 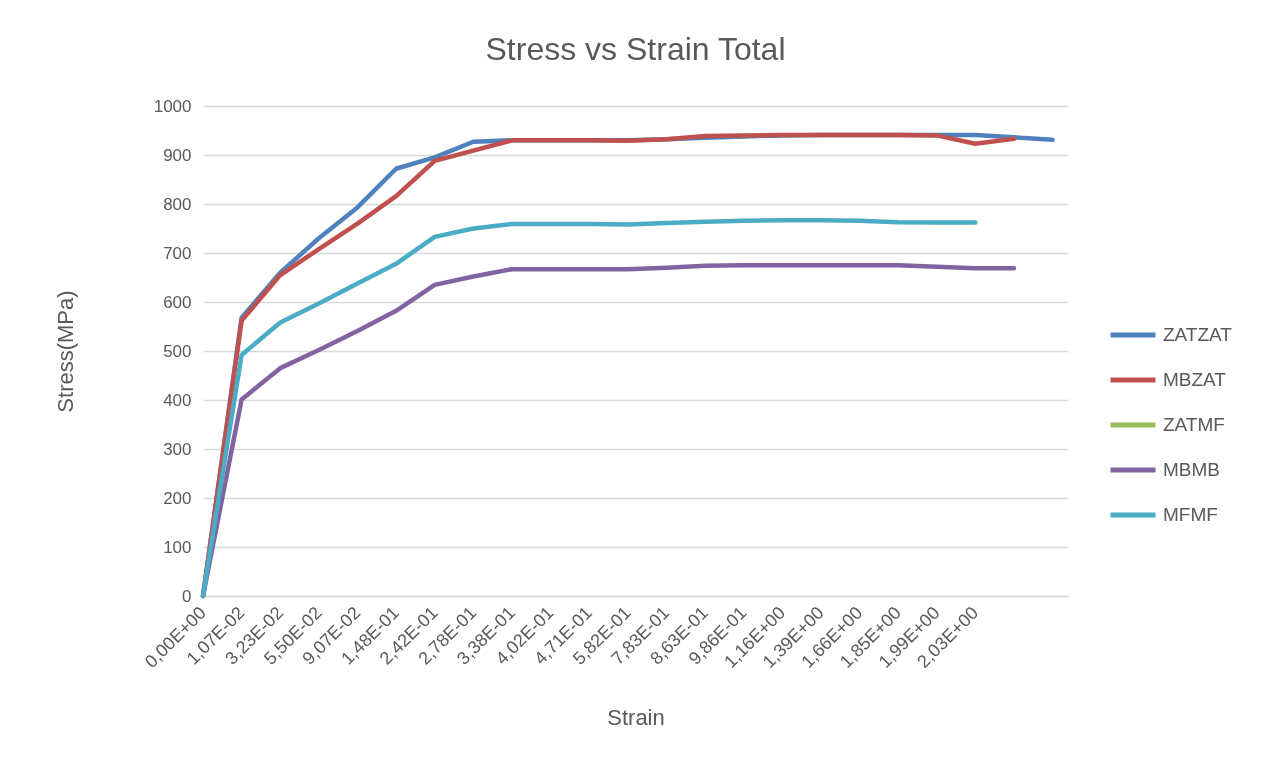 I want to click on legend-label: MBZAT, so click(x=1195, y=379).